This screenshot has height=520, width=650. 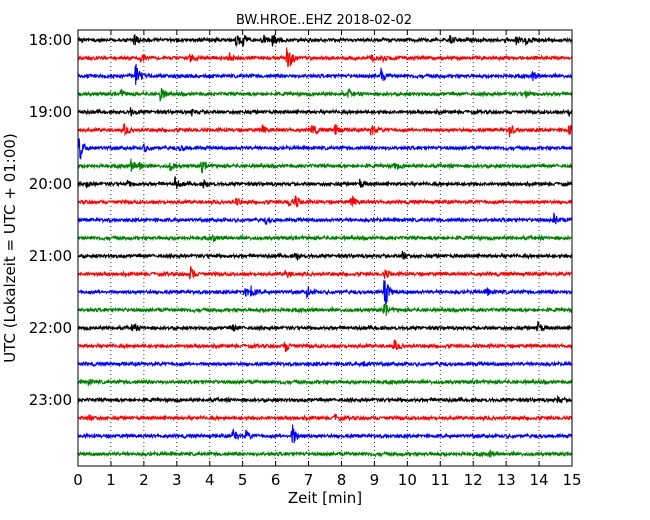 What do you see at coordinates (407, 480) in the screenshot?
I see `x-tick-label: 10` at bounding box center [407, 480].